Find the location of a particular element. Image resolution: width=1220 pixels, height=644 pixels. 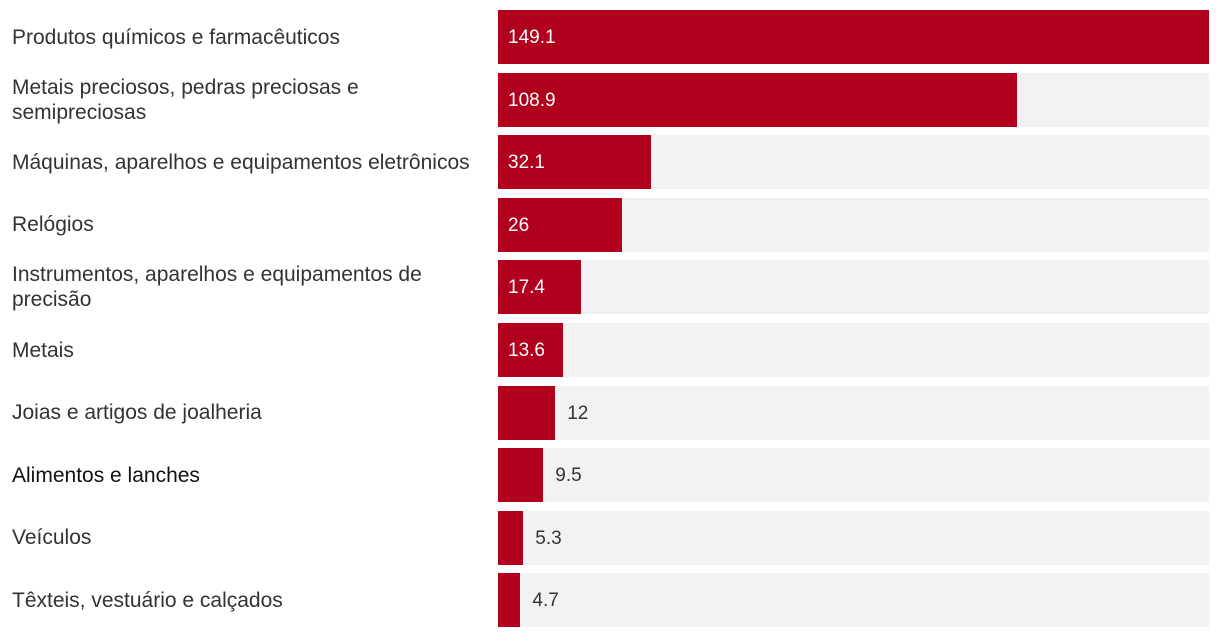

value-label: 9.5 is located at coordinates (568, 476).